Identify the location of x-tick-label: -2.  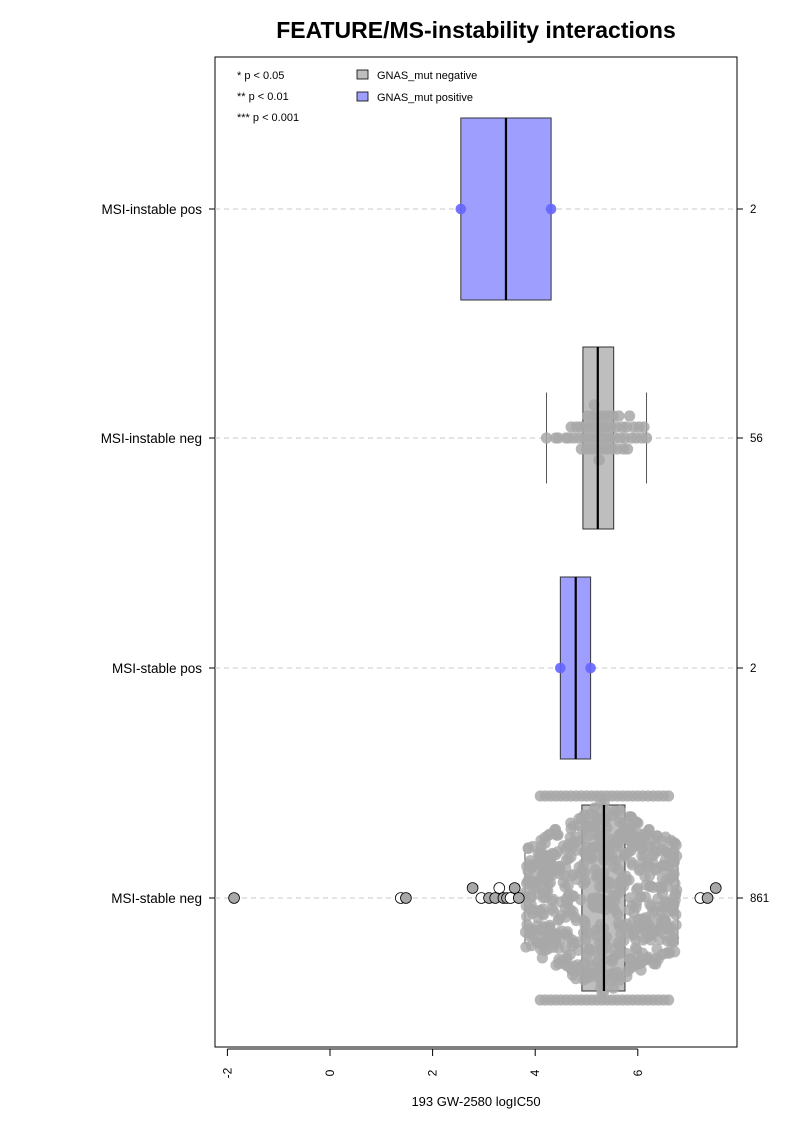
(227, 1072).